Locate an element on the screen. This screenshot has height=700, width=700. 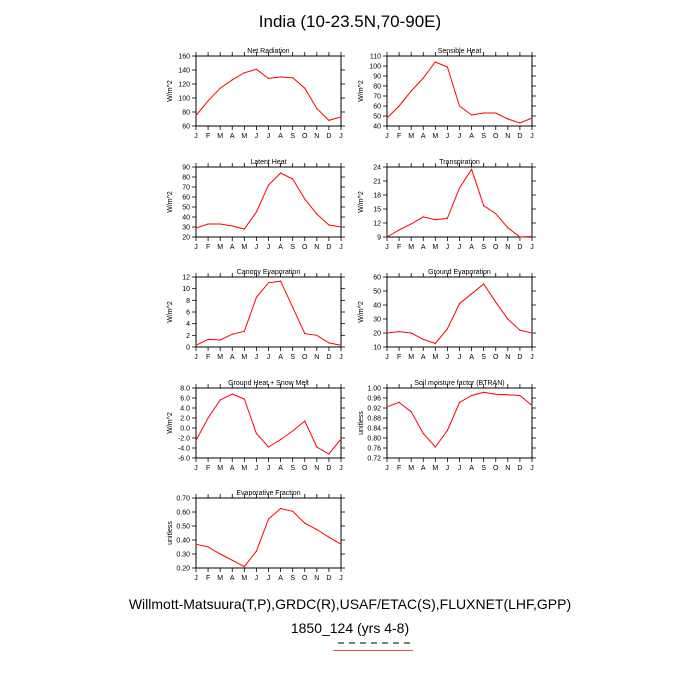
footer-legend-line is located at coordinates (373, 650).